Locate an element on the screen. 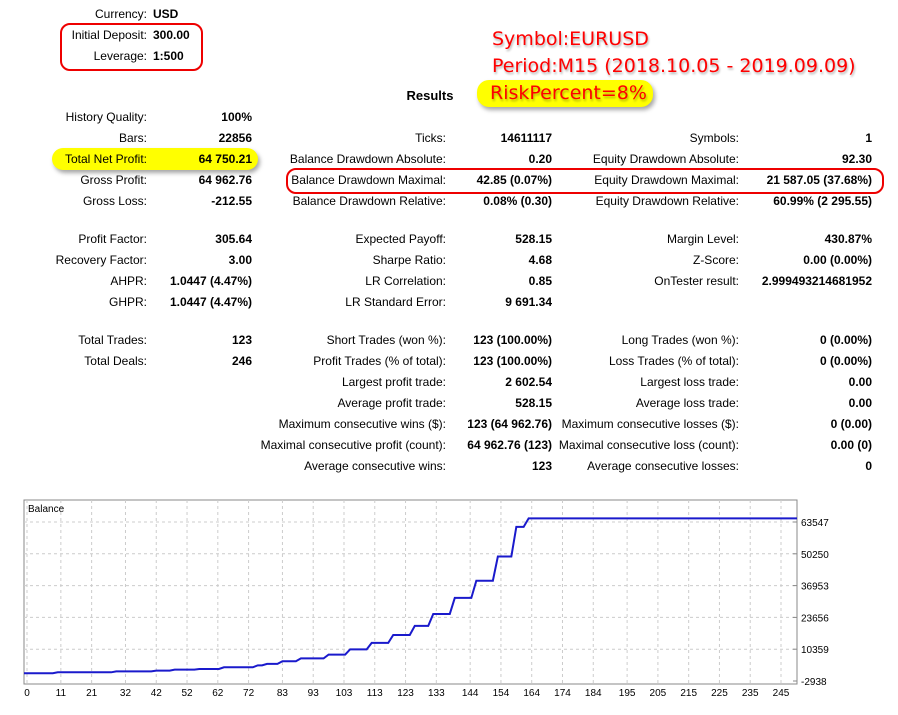  stat-value: 528.15 is located at coordinates (533, 239).